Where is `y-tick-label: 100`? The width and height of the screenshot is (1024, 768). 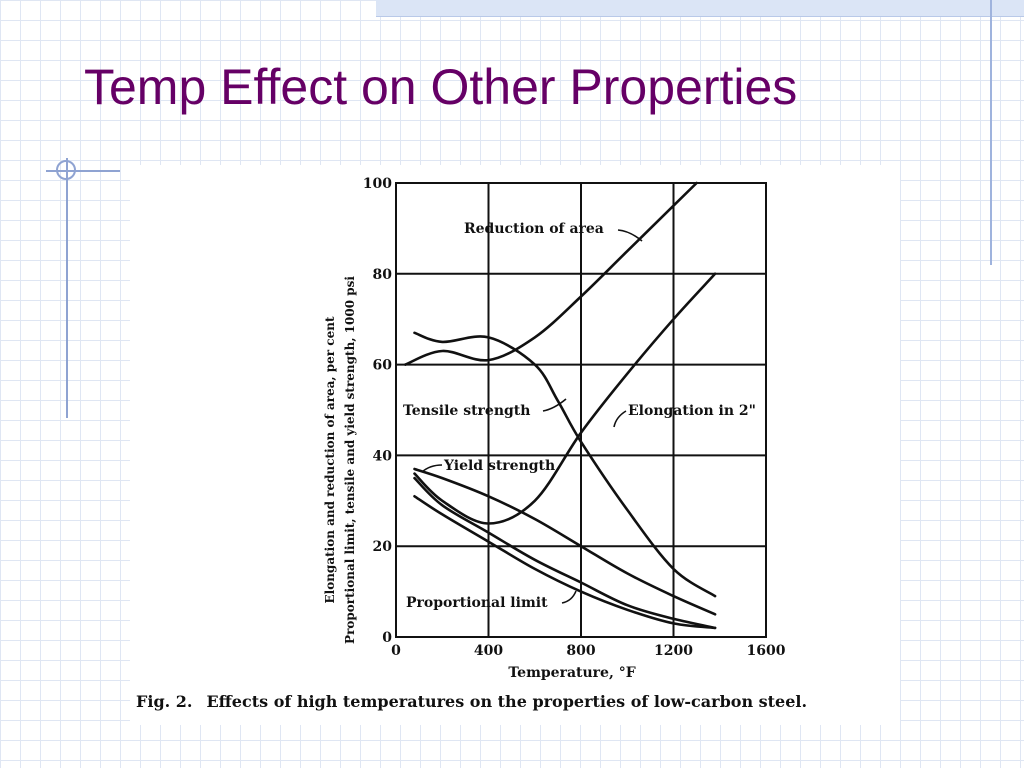 y-tick-label: 100 is located at coordinates (377, 184).